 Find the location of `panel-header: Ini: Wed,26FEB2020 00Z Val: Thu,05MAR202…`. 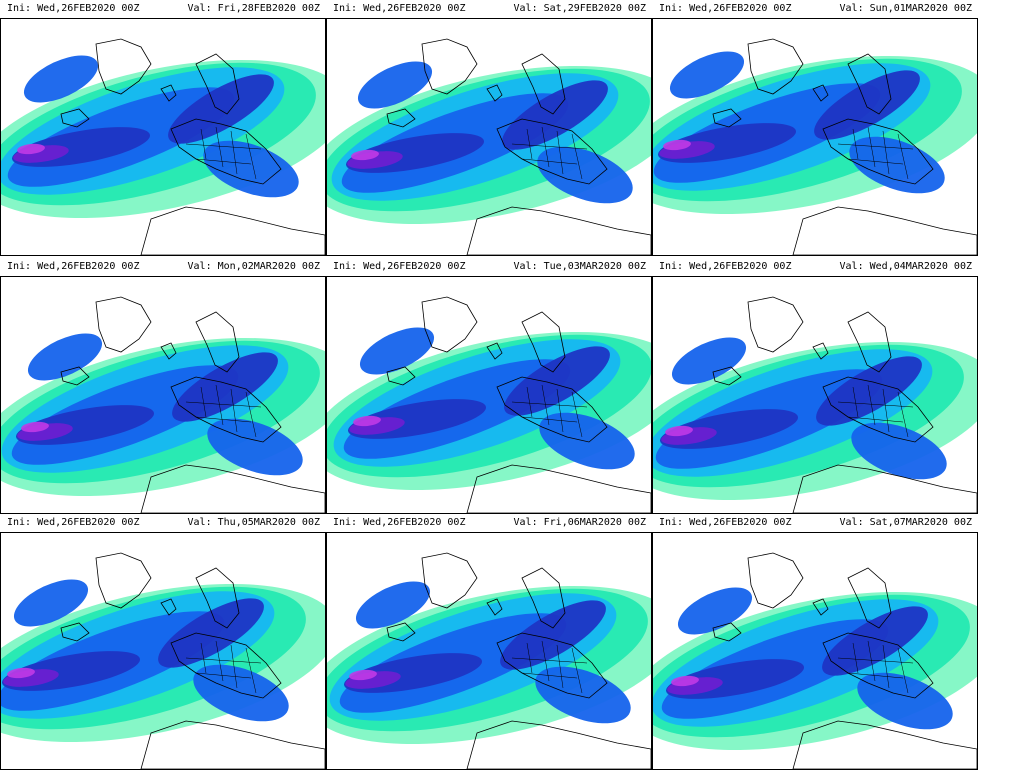

panel-header: Ini: Wed,26FEB2020 00Z Val: Thu,05MAR202… is located at coordinates (163, 523).